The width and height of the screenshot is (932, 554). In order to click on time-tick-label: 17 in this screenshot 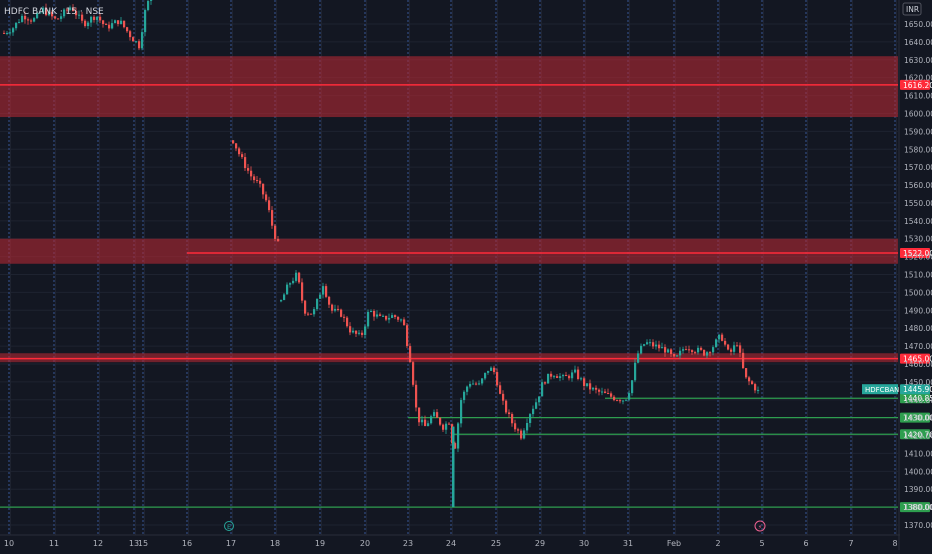, I will do `click(231, 543)`.